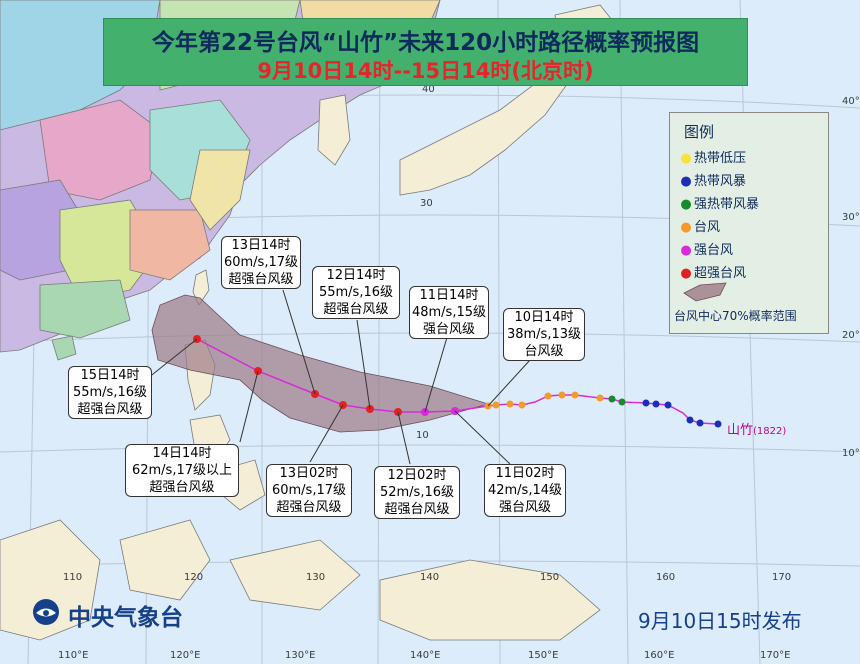 This screenshot has width=860, height=664. Describe the element at coordinates (851, 453) in the screenshot. I see `lat-right-label: 10°N` at that location.